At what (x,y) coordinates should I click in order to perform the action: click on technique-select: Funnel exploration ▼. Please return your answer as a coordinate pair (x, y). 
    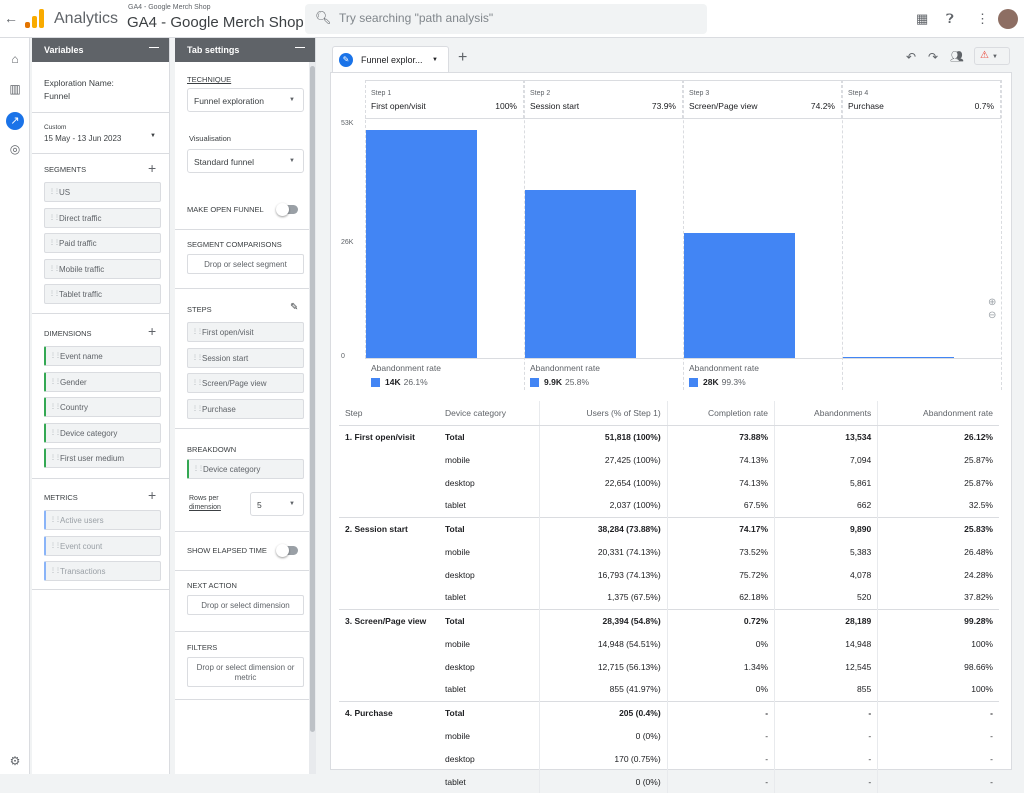
    Looking at the image, I should click on (245, 100).